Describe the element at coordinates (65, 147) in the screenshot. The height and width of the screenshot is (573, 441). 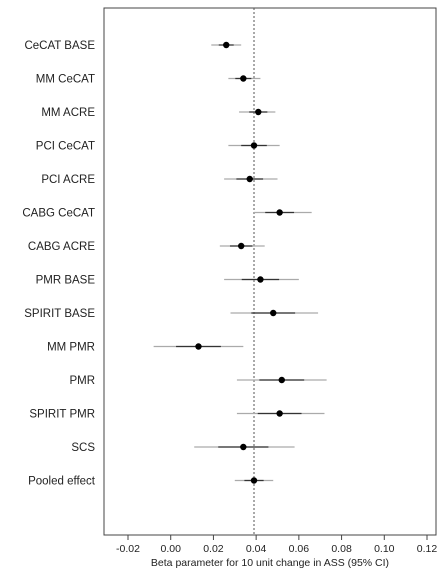
I see `row-label: PCI CeCAT` at that location.